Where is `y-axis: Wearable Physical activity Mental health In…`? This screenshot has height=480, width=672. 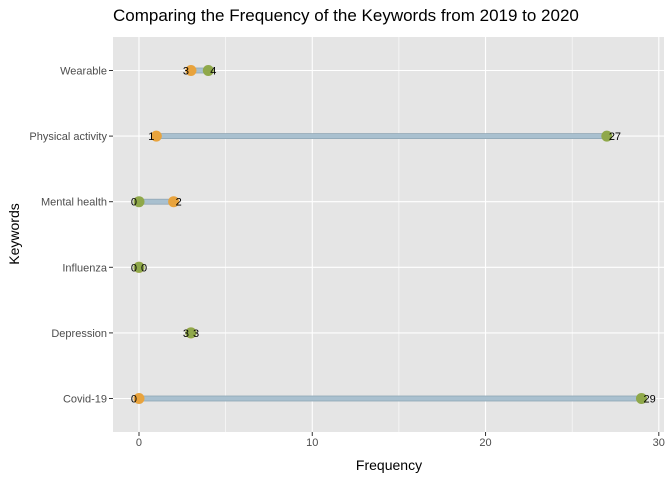 y-axis: Wearable Physical activity Mental health In… is located at coordinates (71, 236).